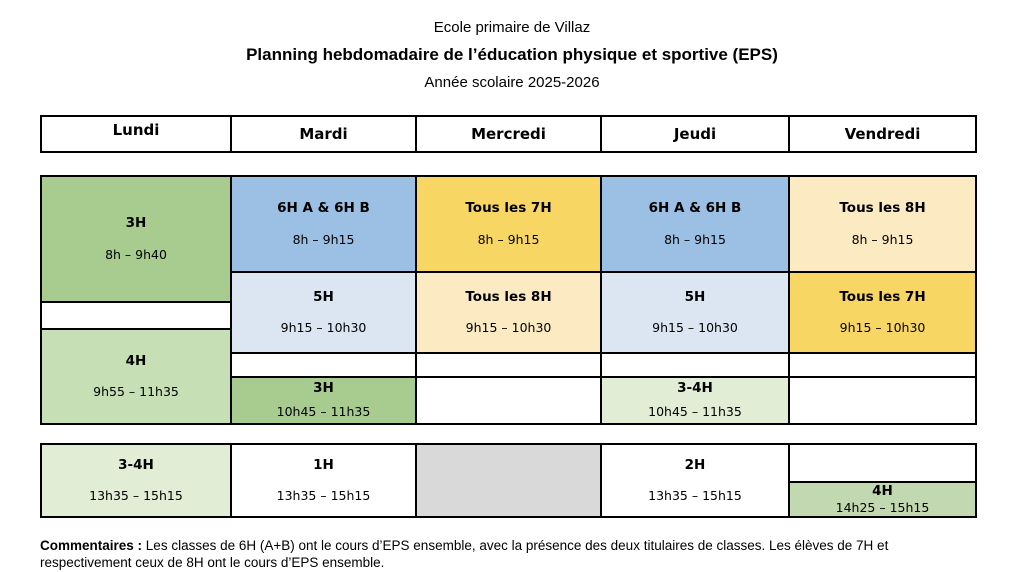 The height and width of the screenshot is (572, 1024). What do you see at coordinates (323, 134) in the screenshot?
I see `day-header-mardi: Mardi` at bounding box center [323, 134].